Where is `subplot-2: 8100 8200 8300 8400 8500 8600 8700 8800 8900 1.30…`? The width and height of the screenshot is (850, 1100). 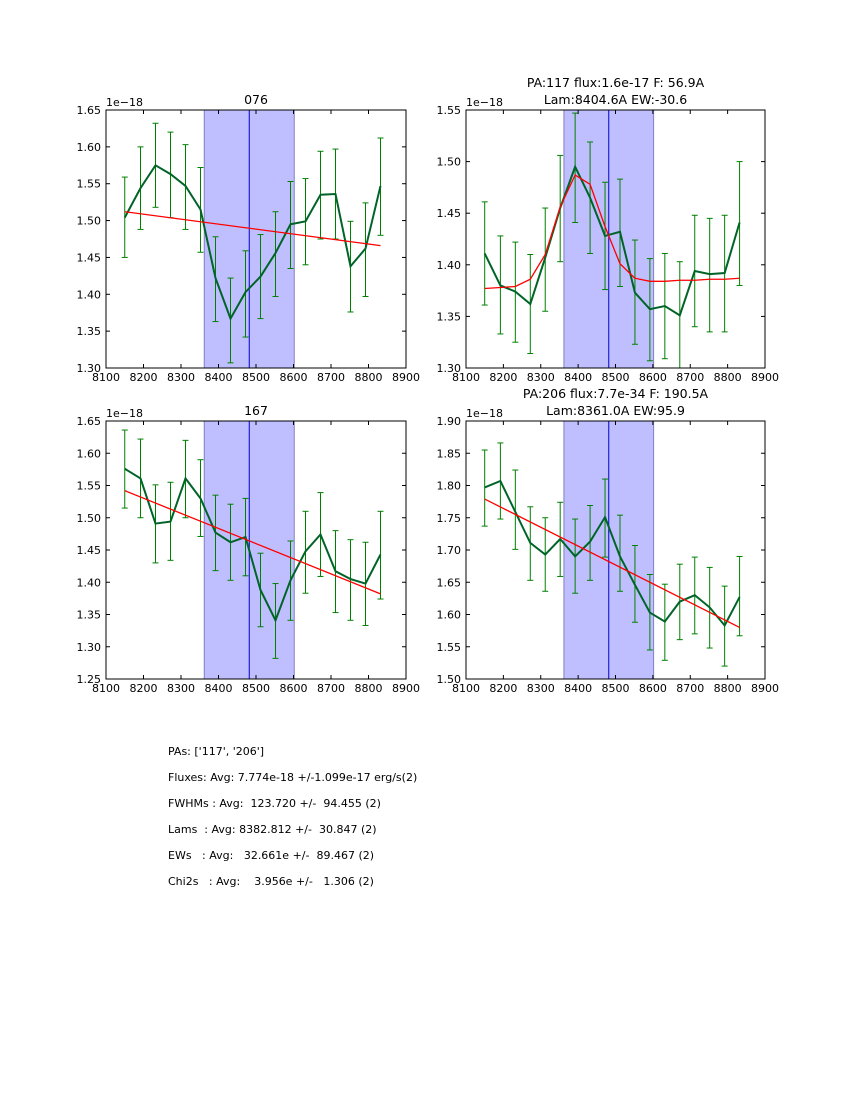 subplot-2: 8100 8200 8300 8400 8500 8600 8700 8800 8900 1.30… is located at coordinates (608, 229).